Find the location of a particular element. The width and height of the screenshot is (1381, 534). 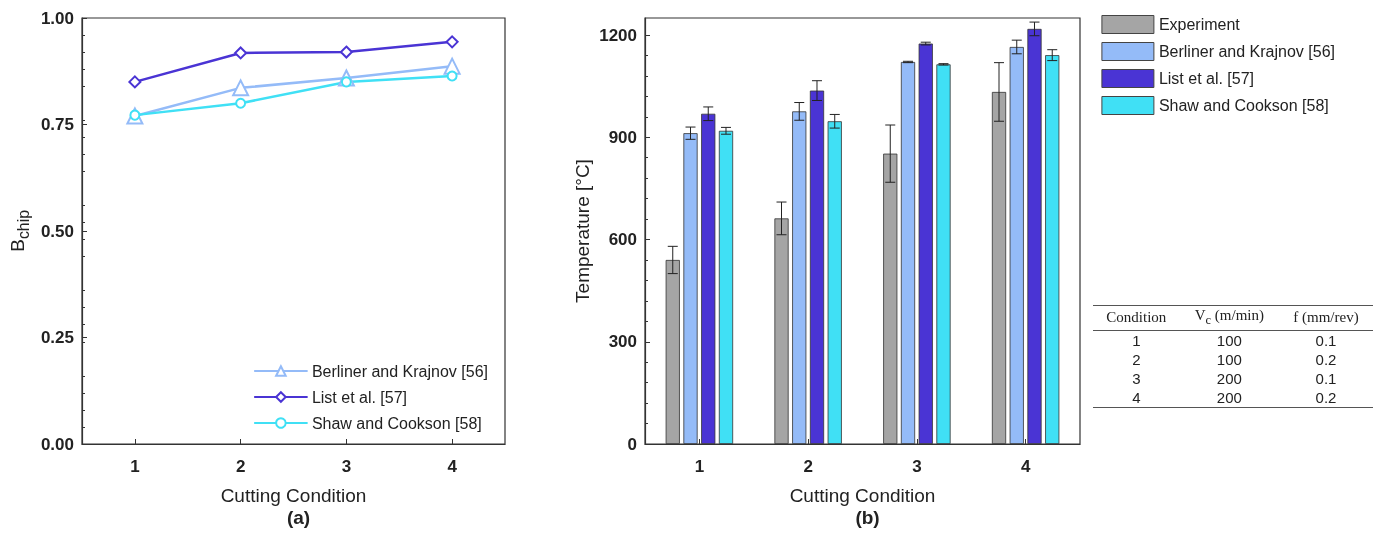

y-tick-label: 1200 is located at coordinates (618, 35).